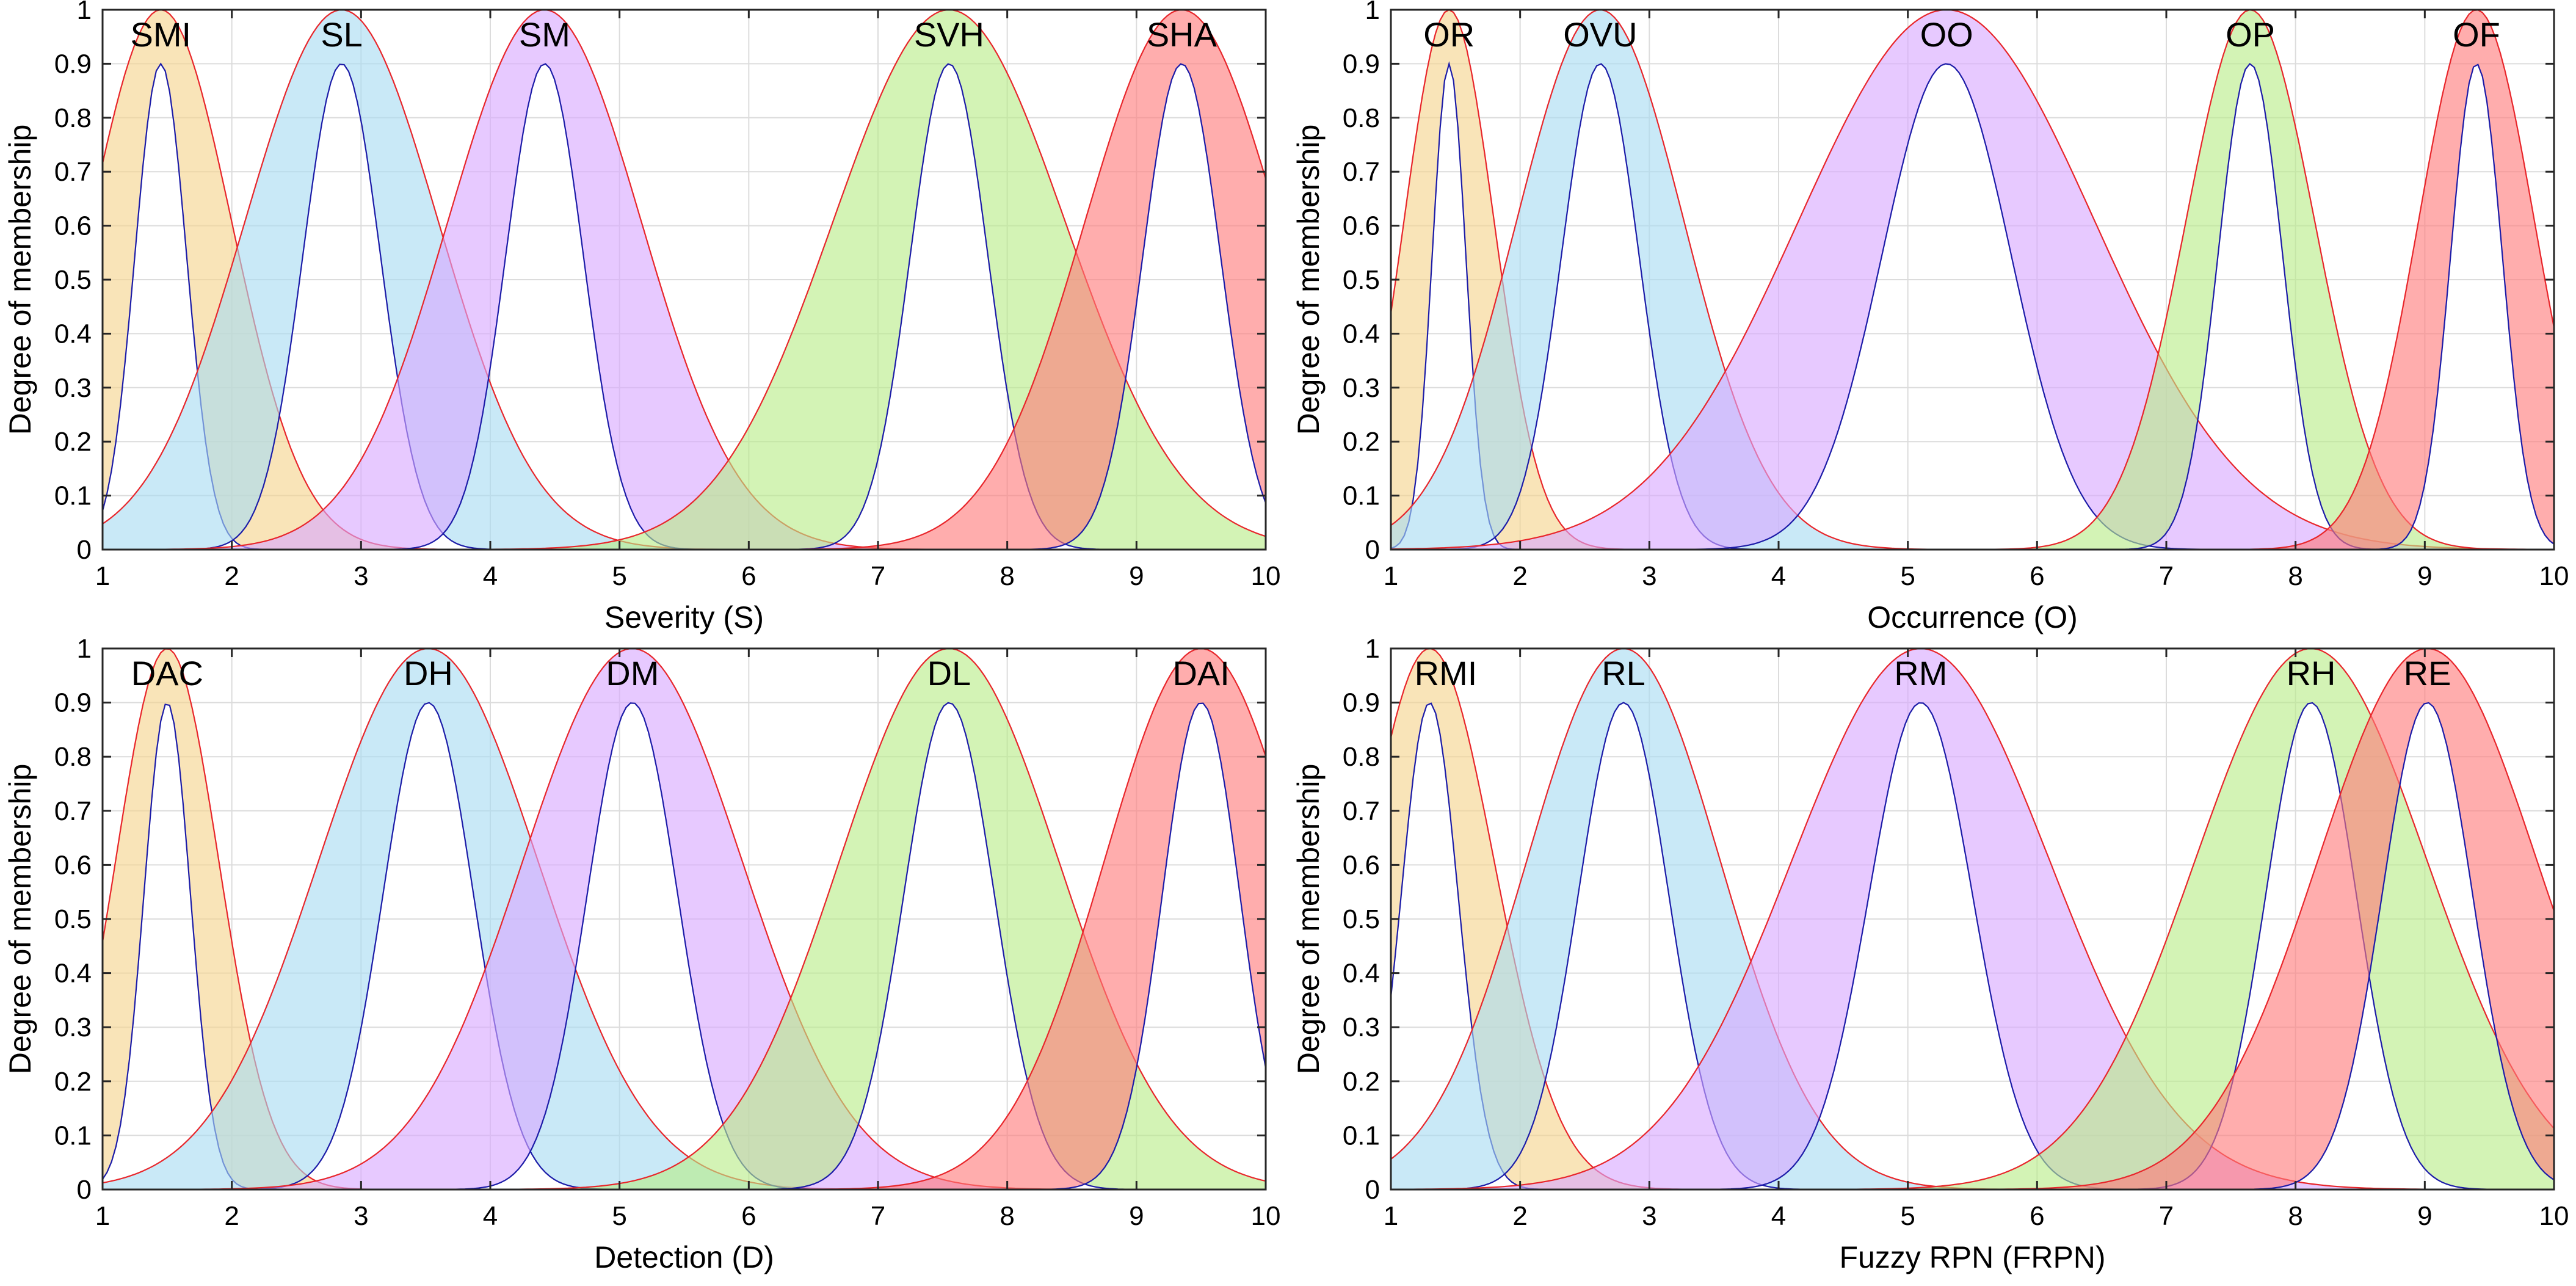 Image resolution: width=2576 pixels, height=1286 pixels. I want to click on x-axis-label: Detection (D), so click(684, 1257).